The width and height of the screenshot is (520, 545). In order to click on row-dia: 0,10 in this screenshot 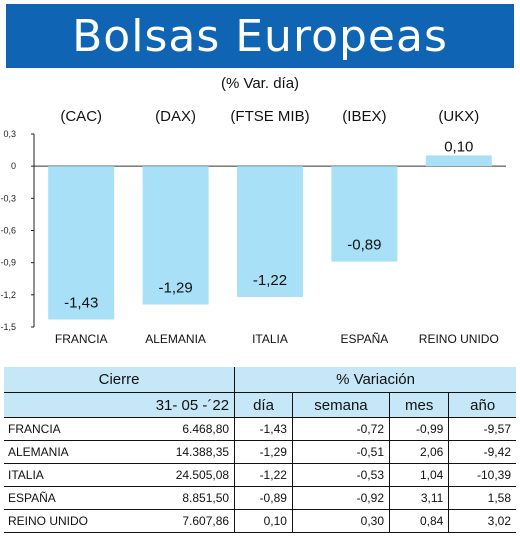, I will do `click(263, 521)`.